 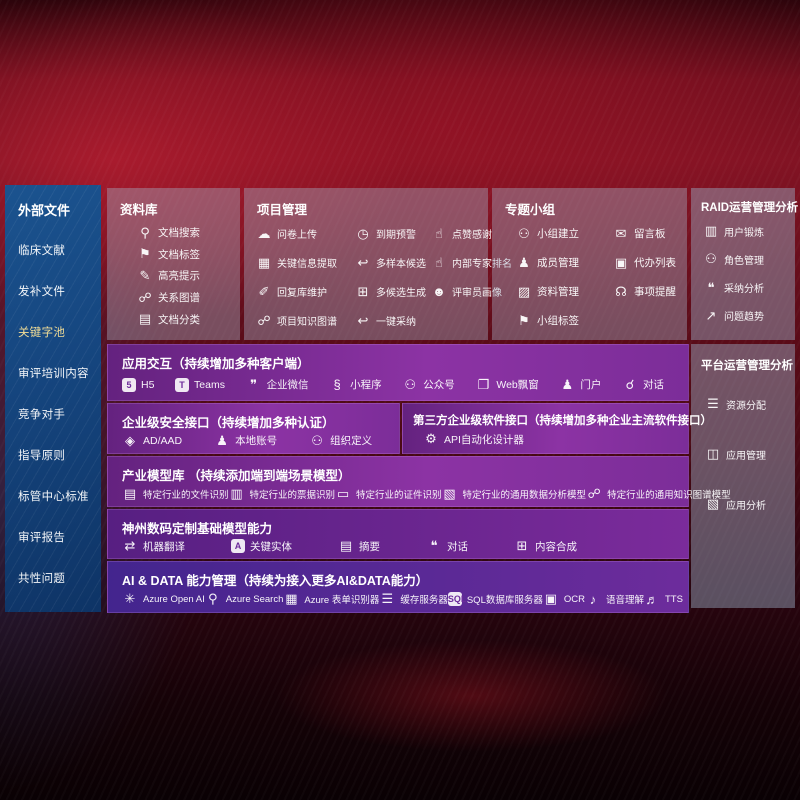 What do you see at coordinates (228, 423) in the screenshot?
I see `security-interface-title: 企业级安全接口（持续增加多种认证）` at bounding box center [228, 423].